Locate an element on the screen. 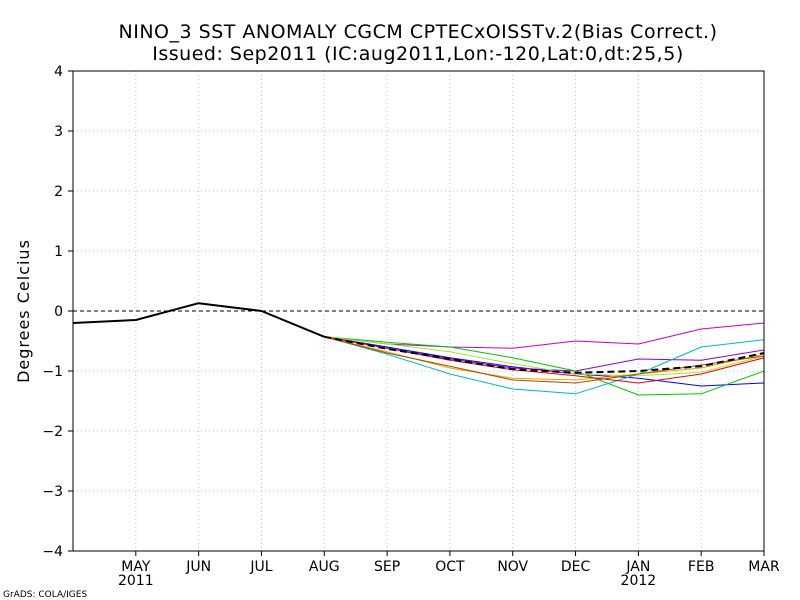 This screenshot has width=800, height=600. series-line-observed is located at coordinates (198, 320).